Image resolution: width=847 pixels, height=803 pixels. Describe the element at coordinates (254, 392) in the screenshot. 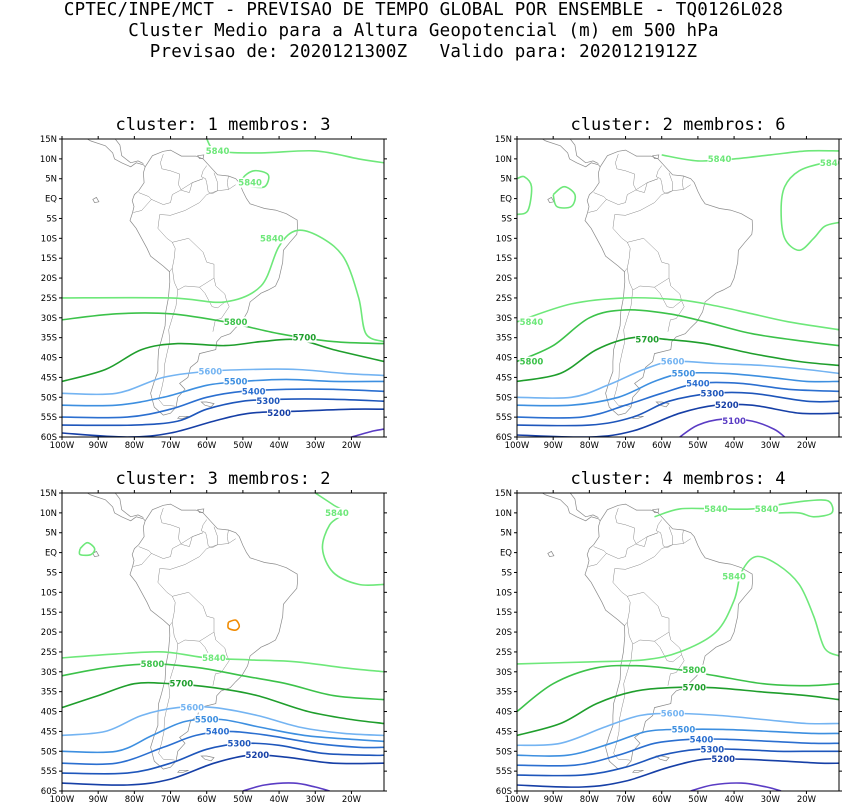

I see `contour-label-5400: 5400` at that location.